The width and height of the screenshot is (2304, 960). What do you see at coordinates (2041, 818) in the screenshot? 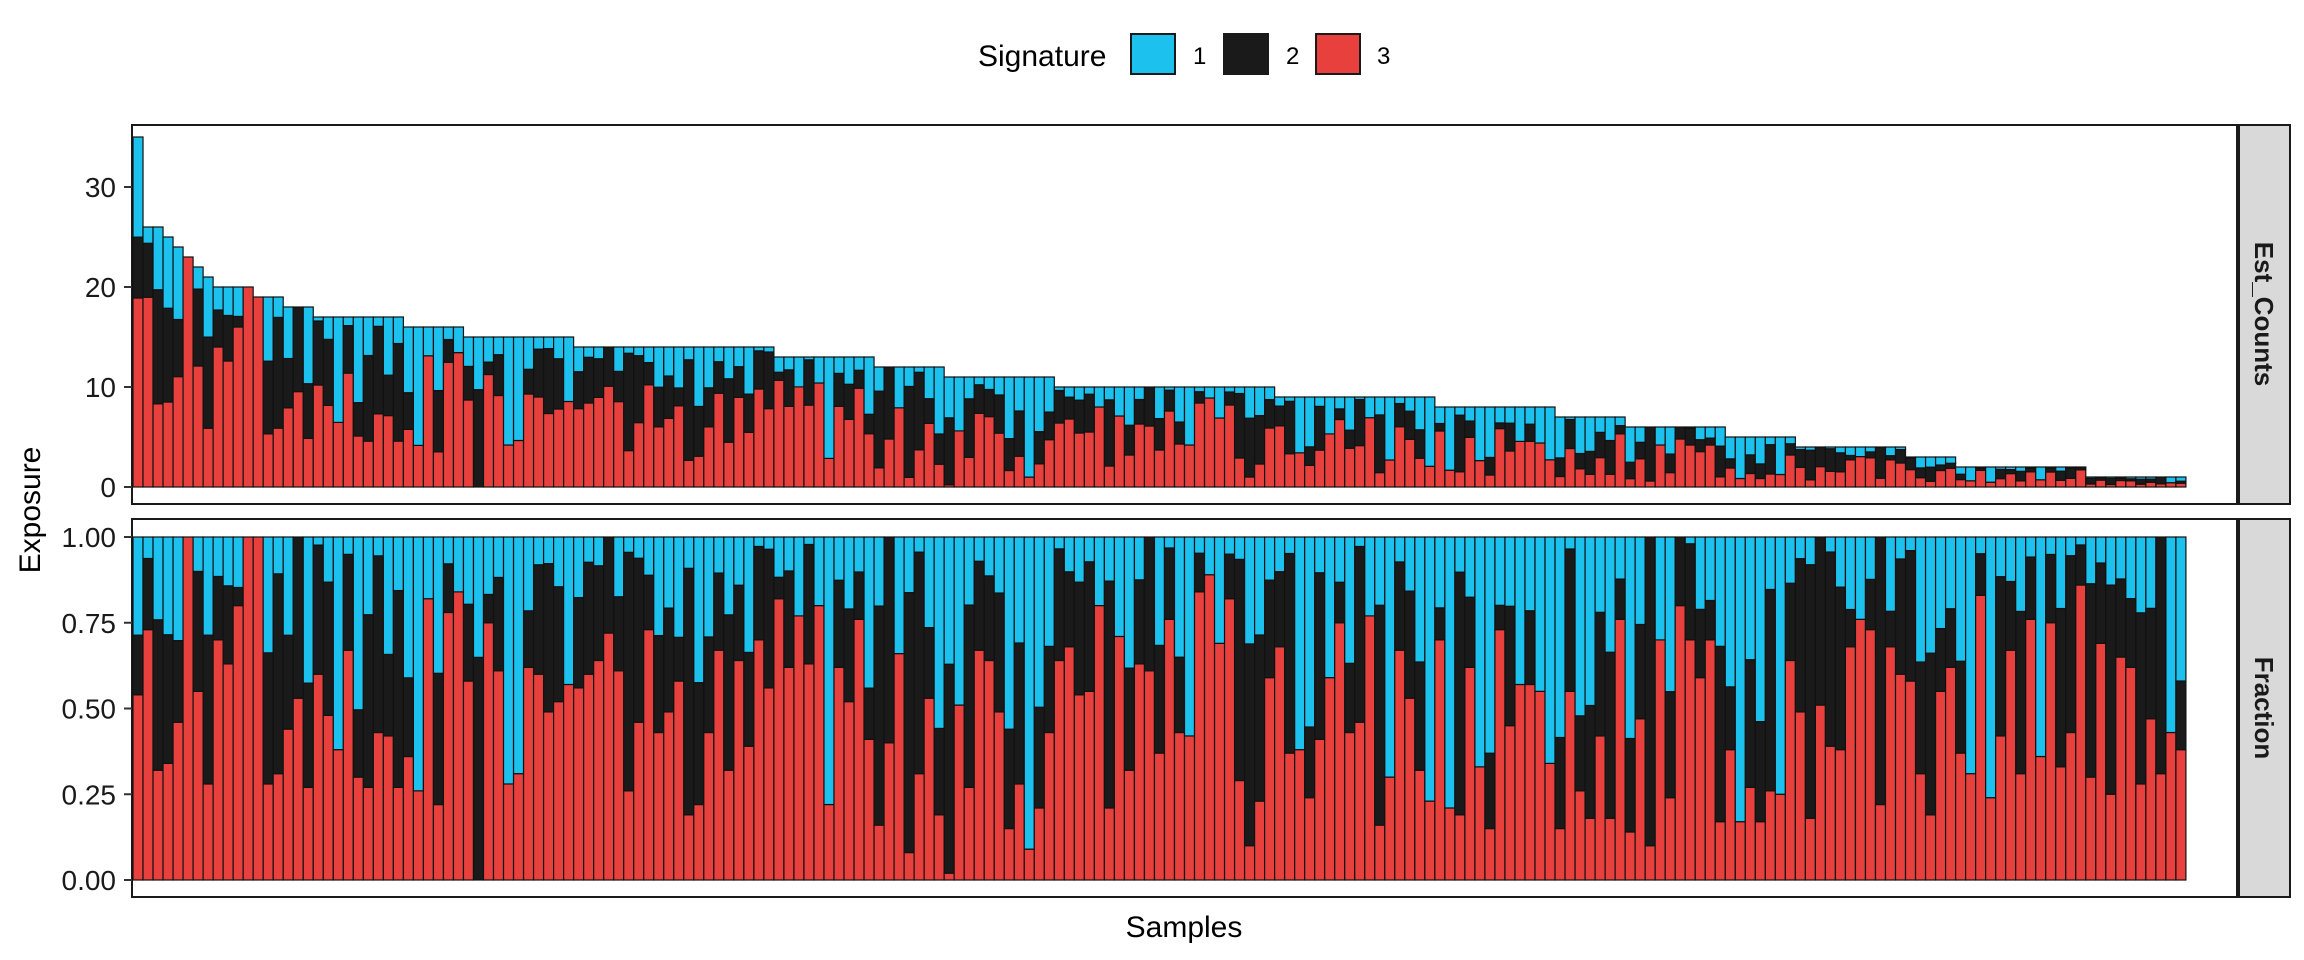
I see `bar-fraction-s191-sig3` at bounding box center [2041, 818].